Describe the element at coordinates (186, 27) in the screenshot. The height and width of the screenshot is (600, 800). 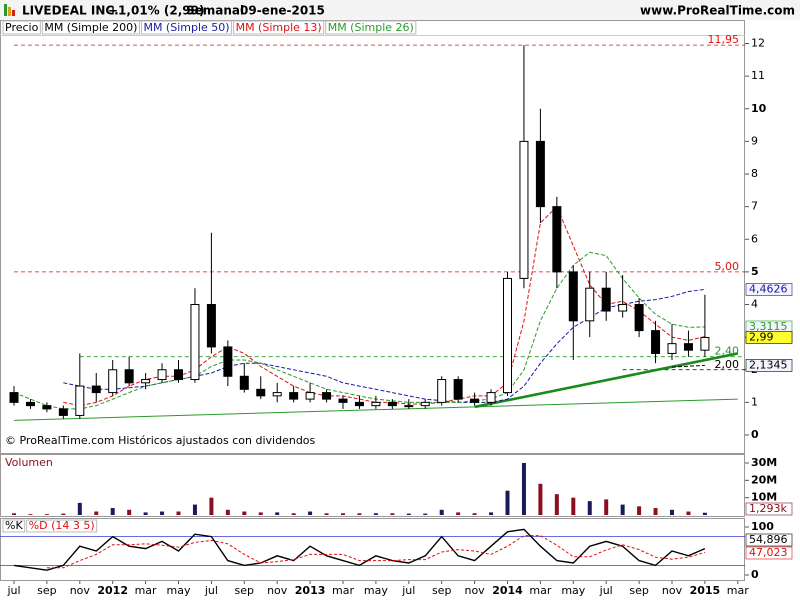
I see `legend-entry: MM (Simple 50)` at that location.